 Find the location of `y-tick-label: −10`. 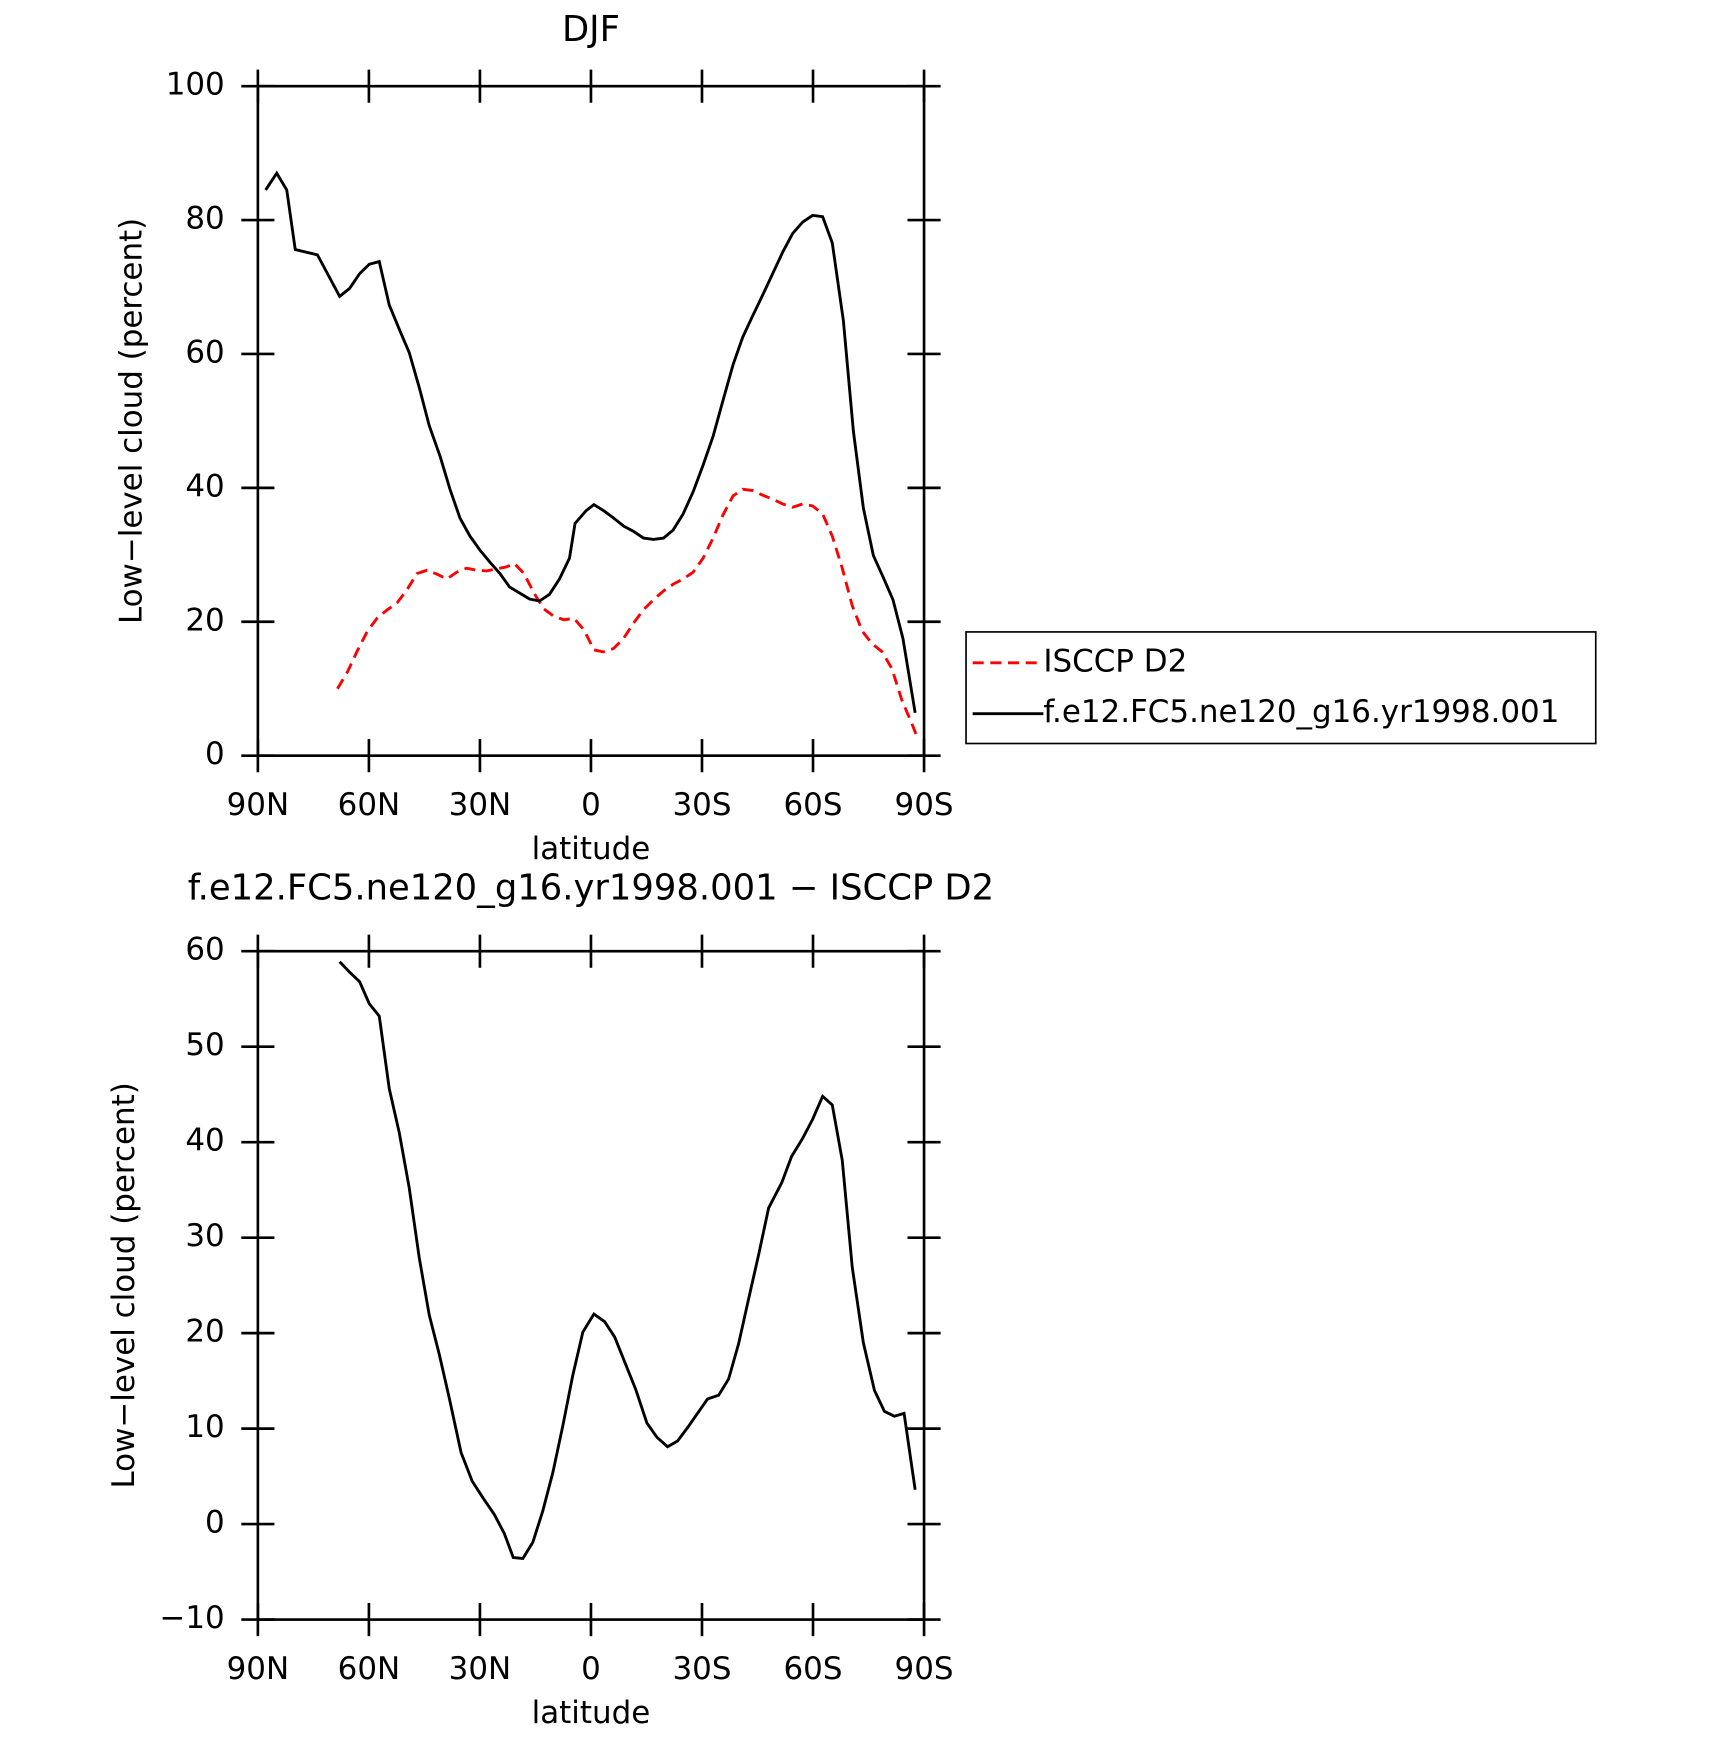

y-tick-label: −10 is located at coordinates (191, 1618).